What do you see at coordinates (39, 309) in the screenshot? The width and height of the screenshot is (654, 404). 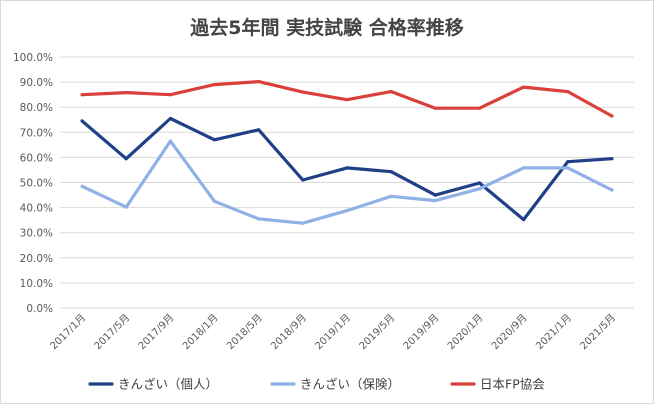 I see `y-tick-label: 0.0%` at bounding box center [39, 309].